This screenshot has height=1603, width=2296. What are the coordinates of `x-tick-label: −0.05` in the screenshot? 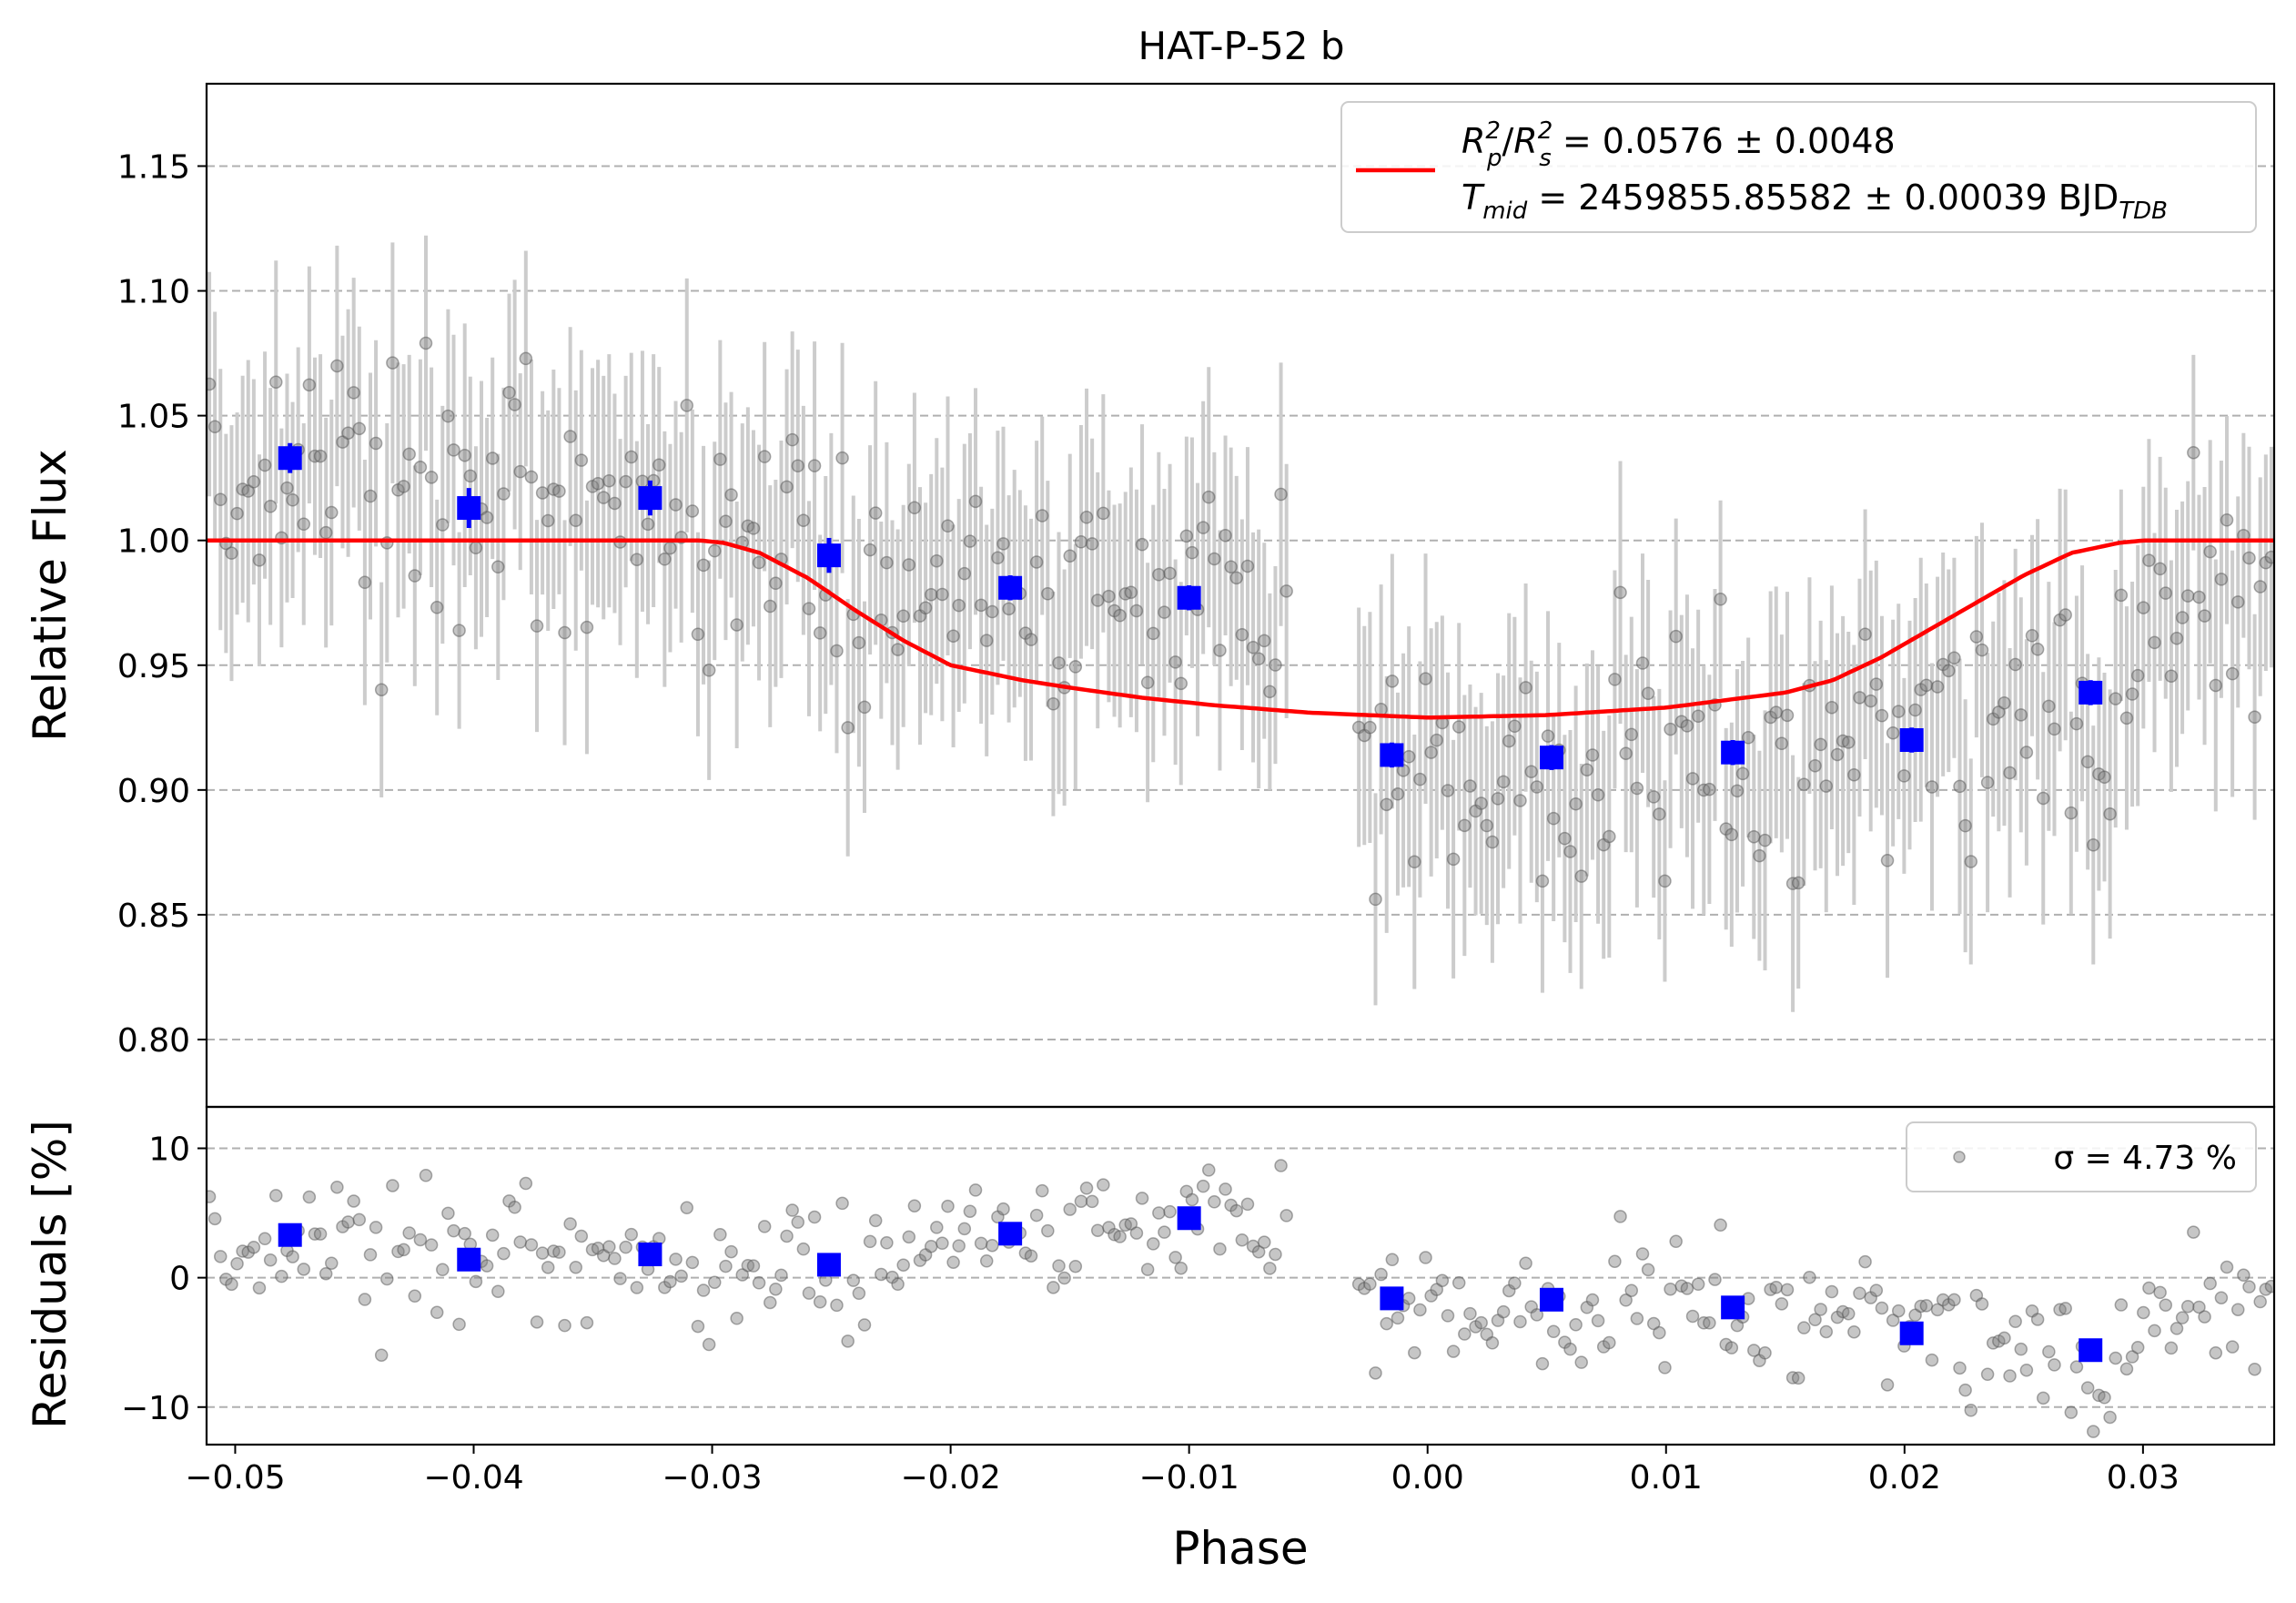 It's located at (235, 1477).